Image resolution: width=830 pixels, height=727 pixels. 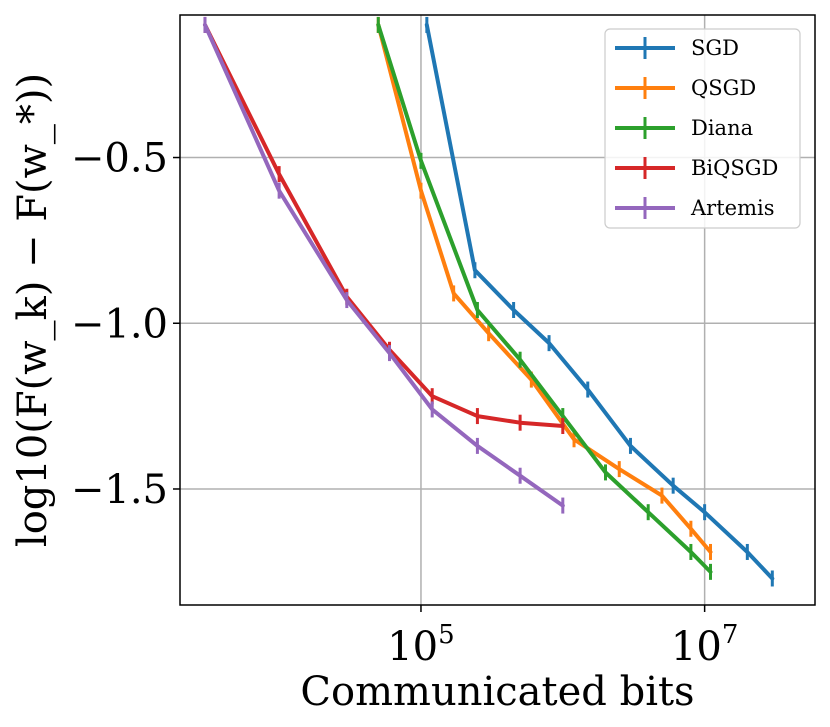 What do you see at coordinates (715, 48) in the screenshot?
I see `legend-label-sgd: SGD` at bounding box center [715, 48].